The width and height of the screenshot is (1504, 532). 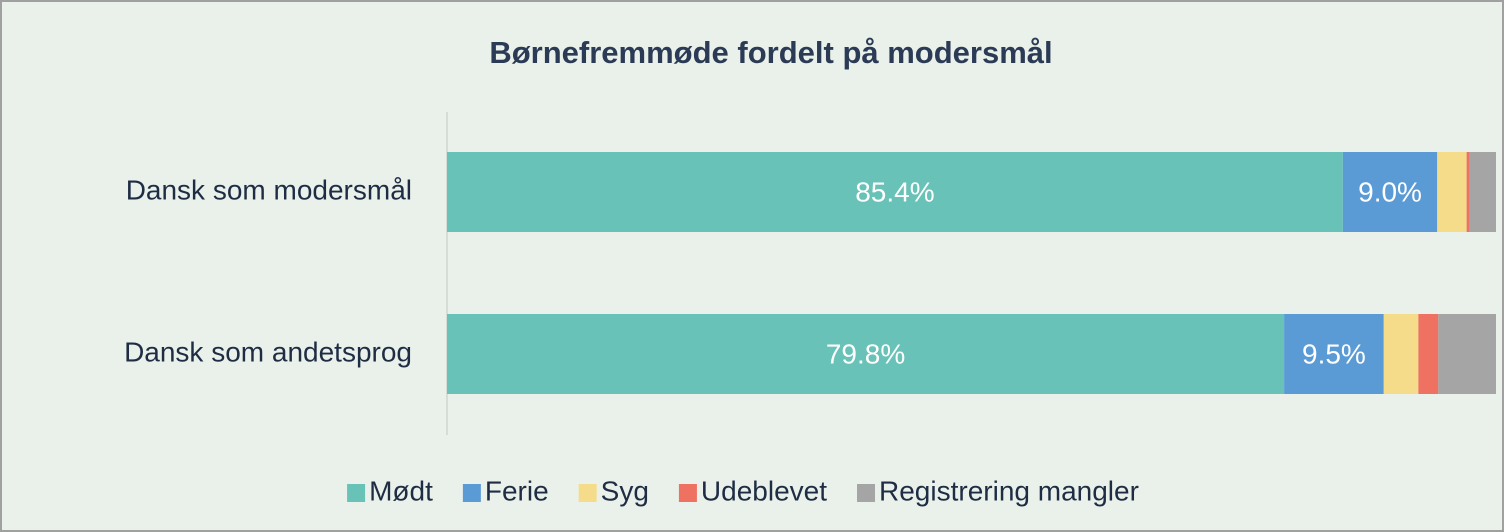 I want to click on y-tick-label: Dansk som andetsprog, so click(x=268, y=351).